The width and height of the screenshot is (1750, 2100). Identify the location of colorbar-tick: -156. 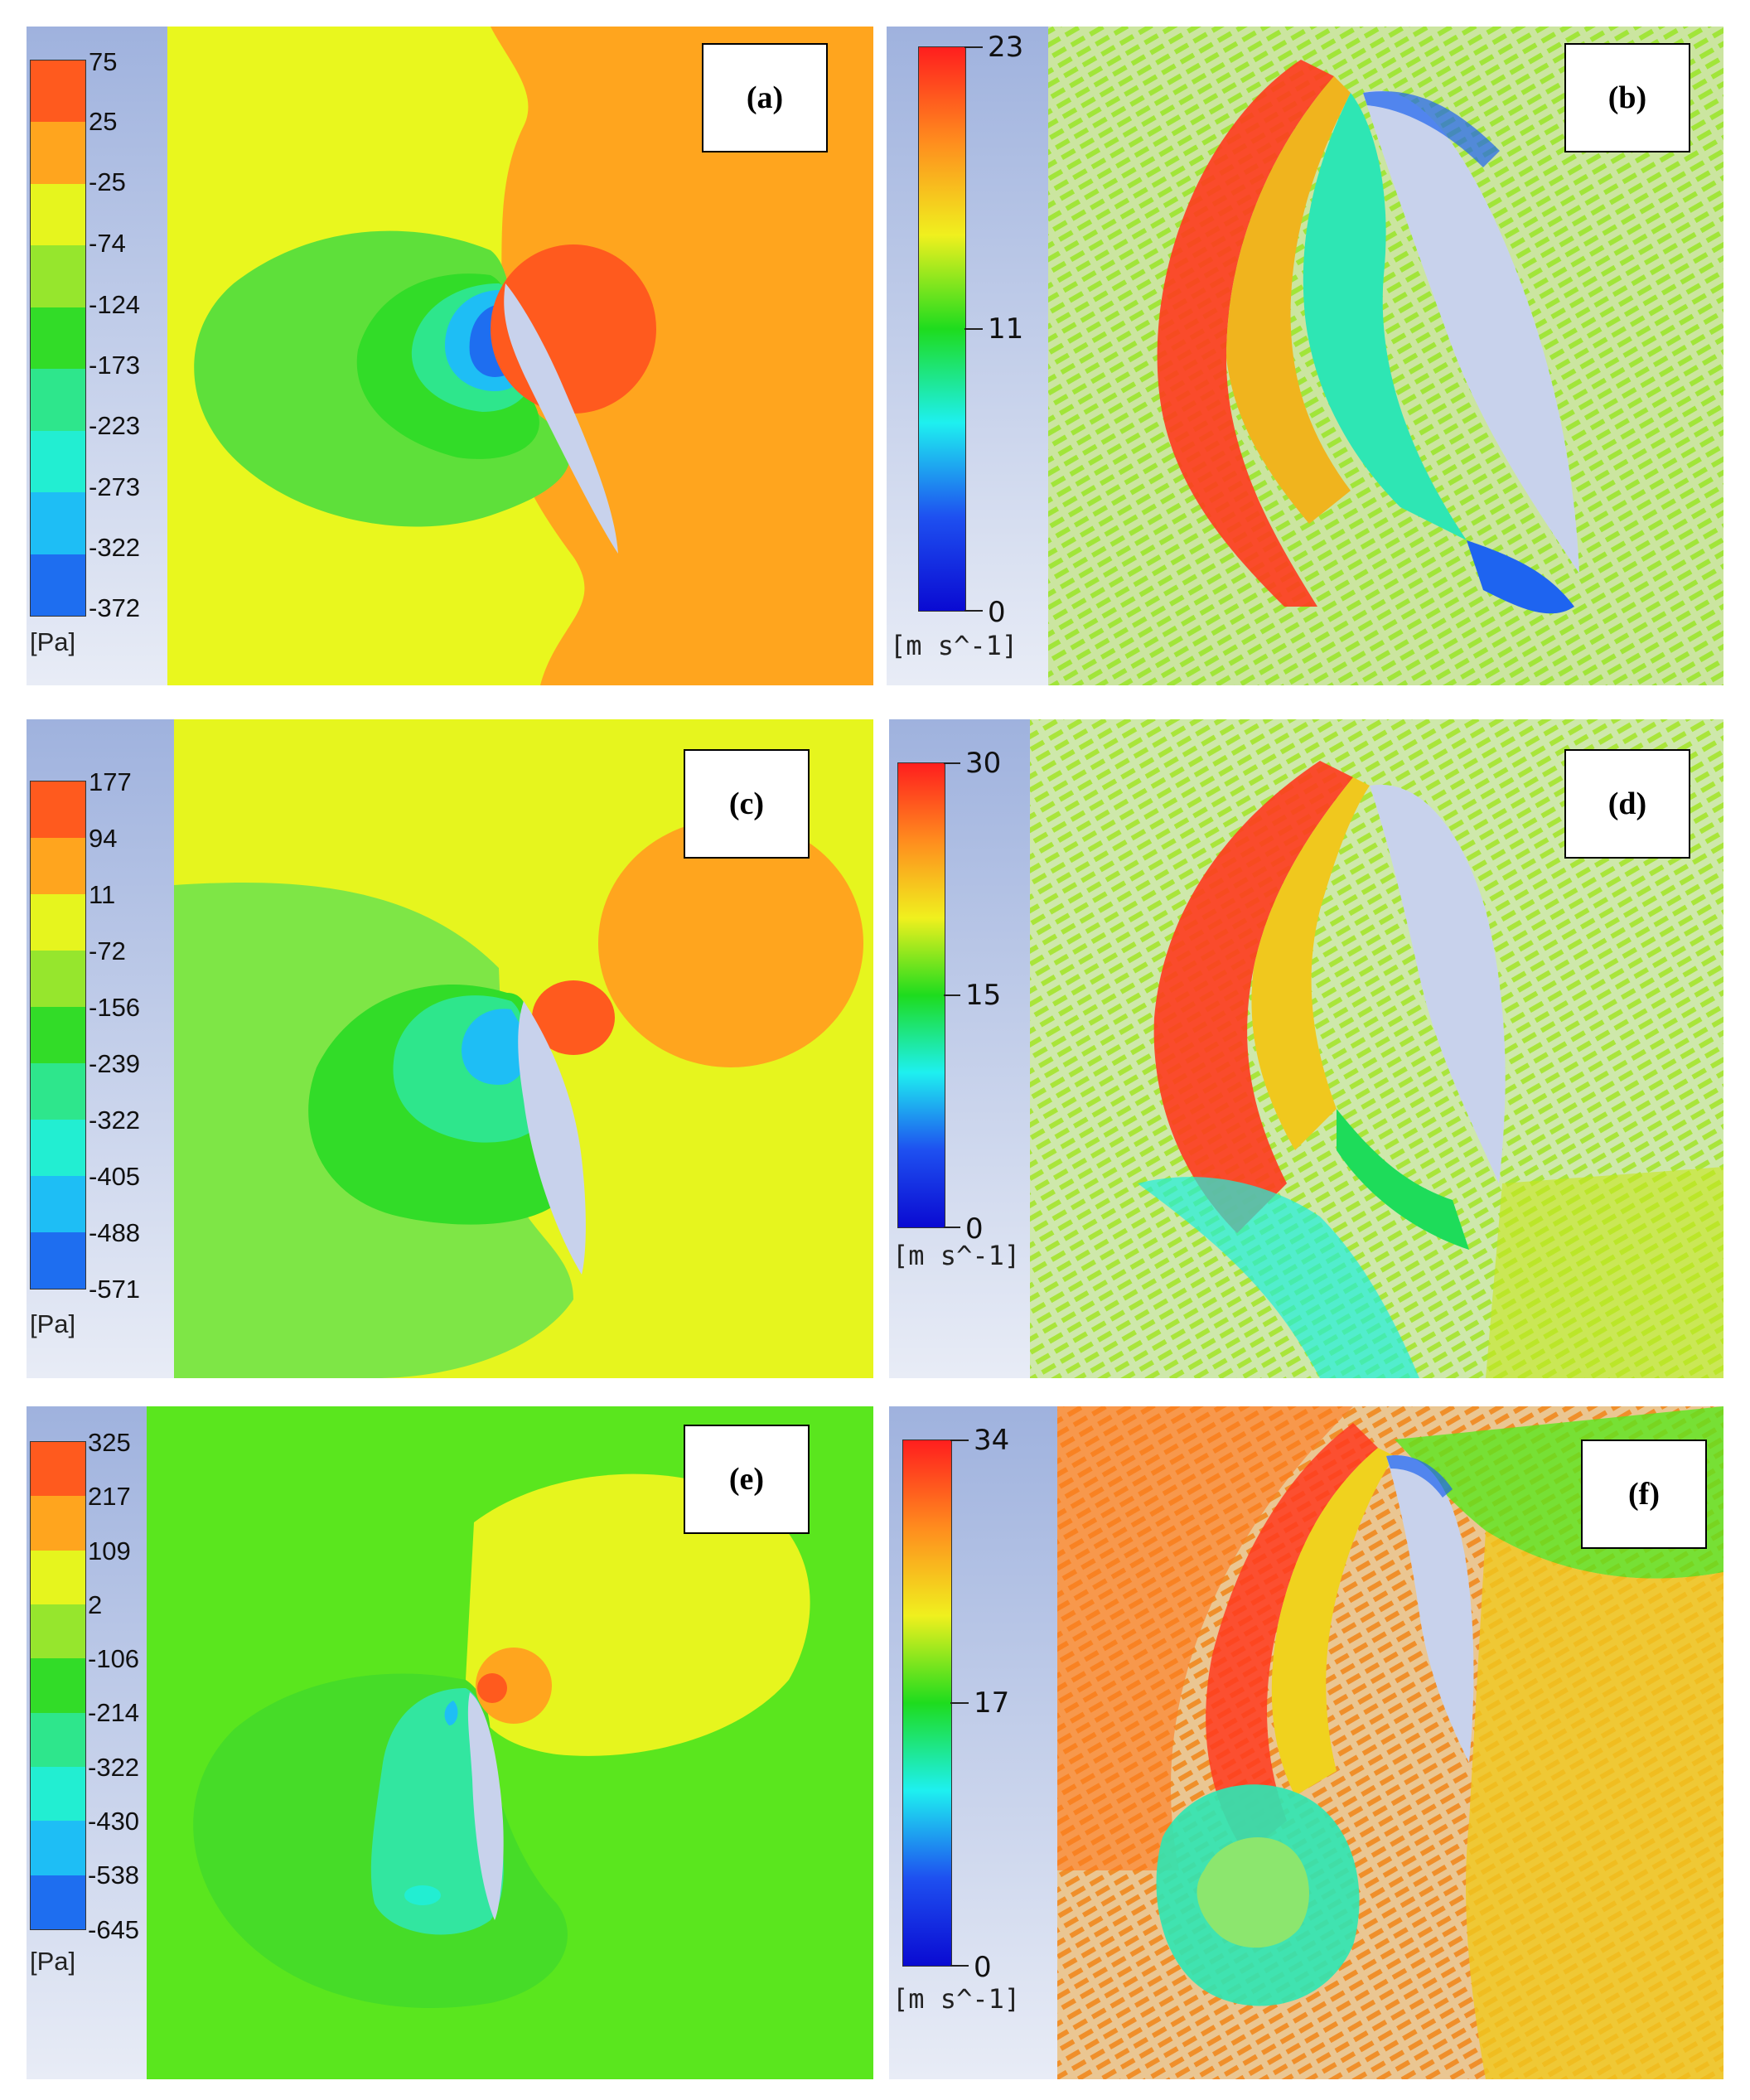
(115, 1007).